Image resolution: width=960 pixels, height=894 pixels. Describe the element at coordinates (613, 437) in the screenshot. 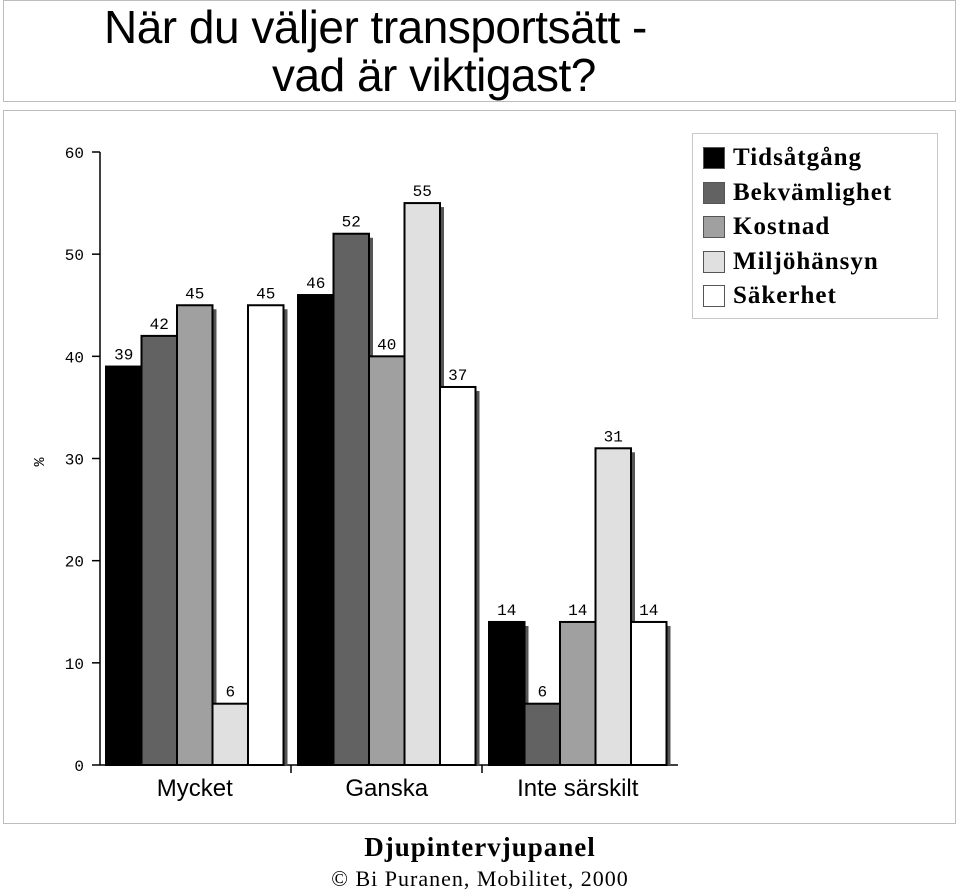

I see `data-label: 31` at that location.